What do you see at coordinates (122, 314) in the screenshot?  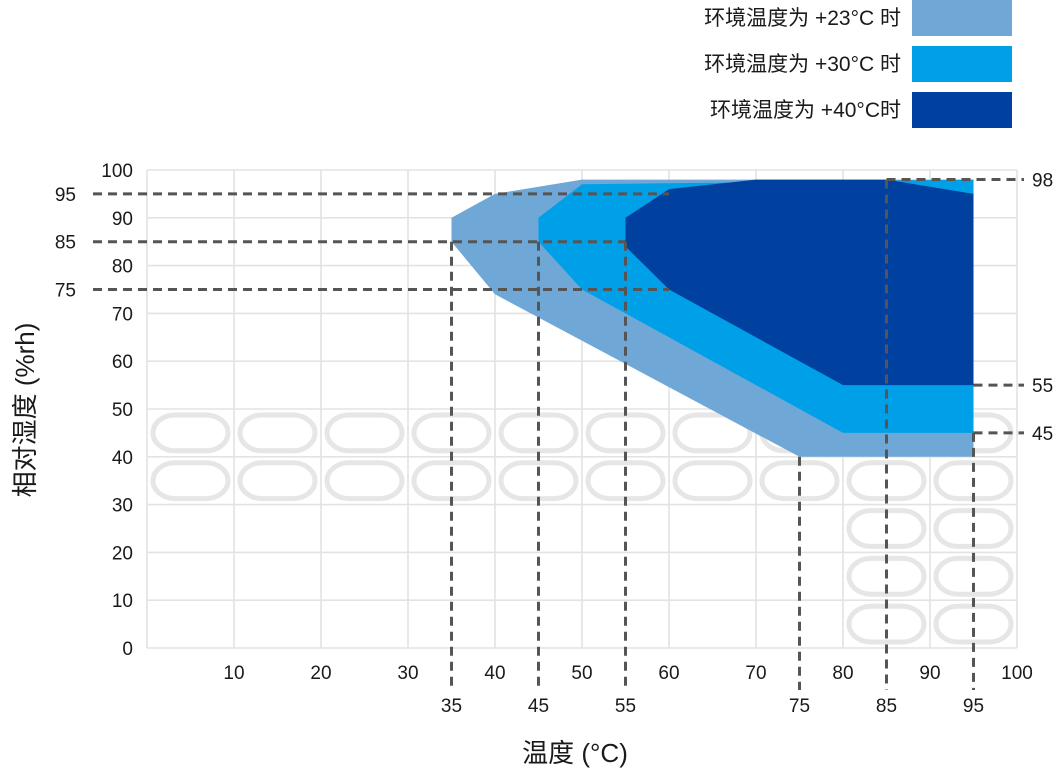 I see `y-tick-label: 70` at bounding box center [122, 314].